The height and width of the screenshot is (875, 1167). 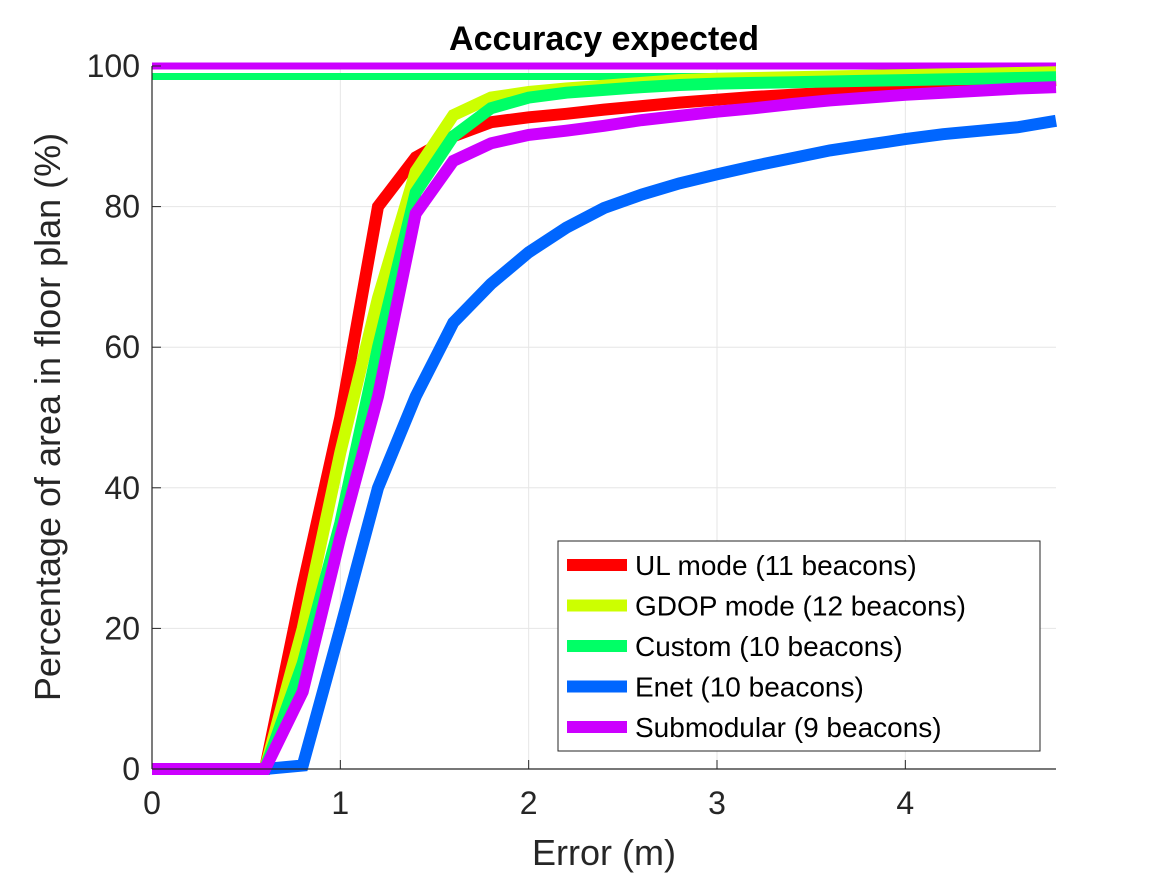 What do you see at coordinates (131, 769) in the screenshot?
I see `y-tick-label: 0` at bounding box center [131, 769].